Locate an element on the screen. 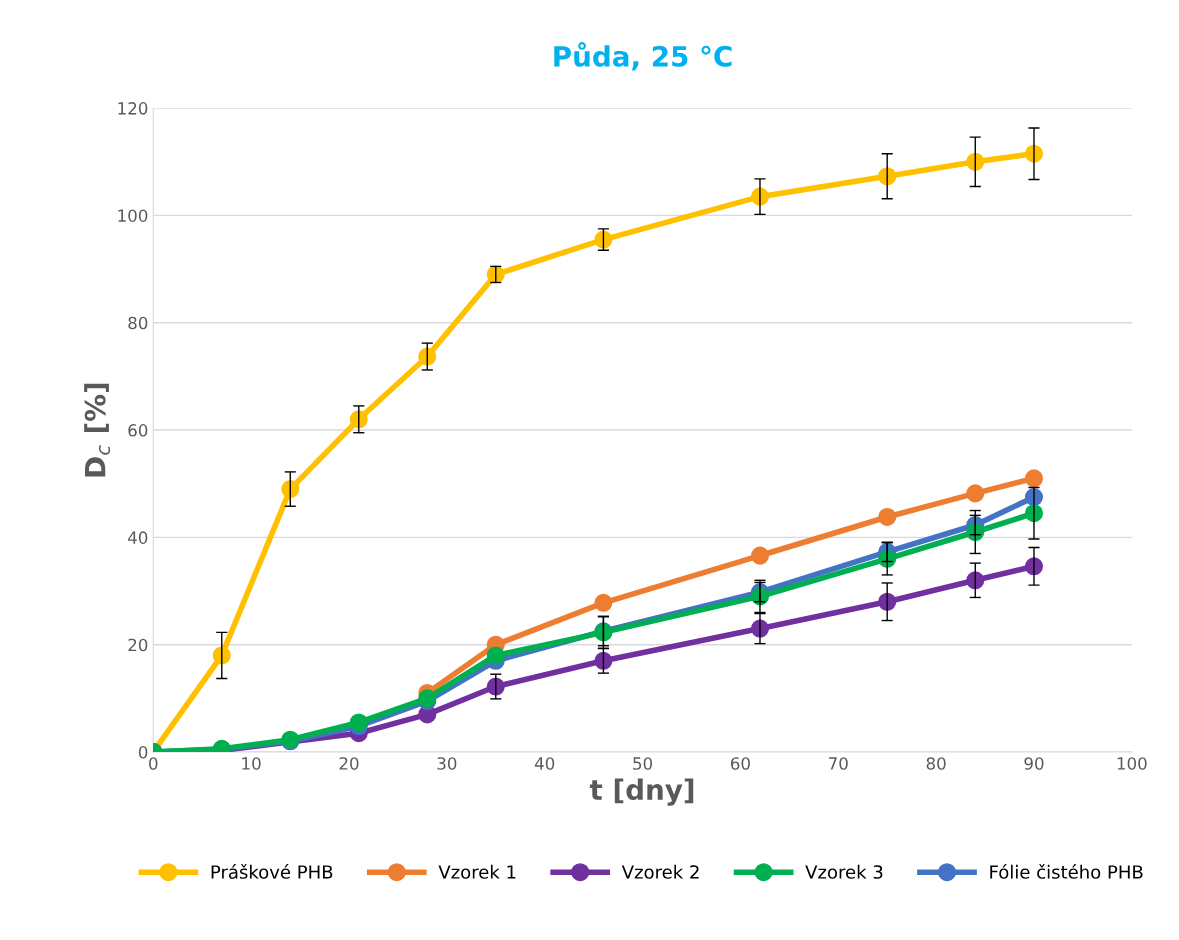 The width and height of the screenshot is (1179, 940). x-tick-label: 40 is located at coordinates (544, 763).